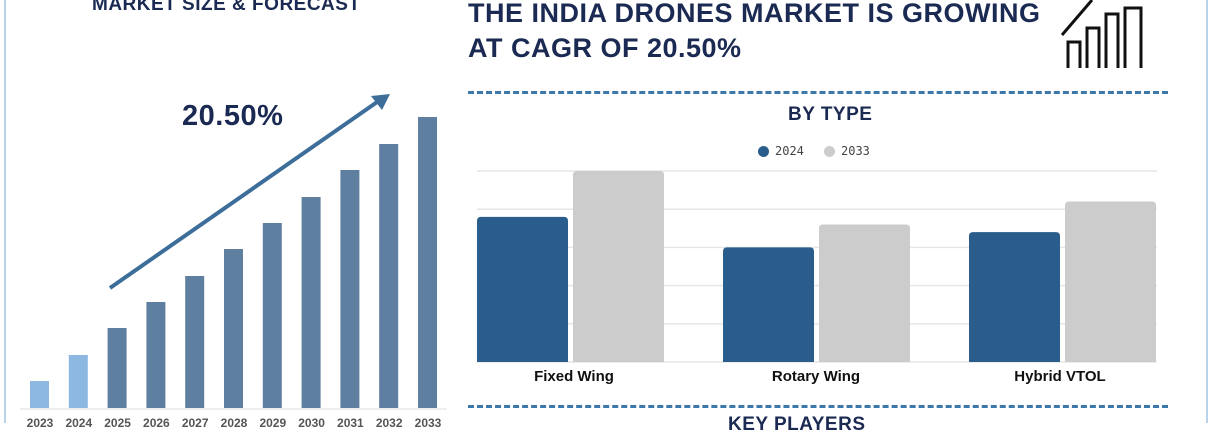  I want to click on legend-2024: 2024, so click(781, 151).